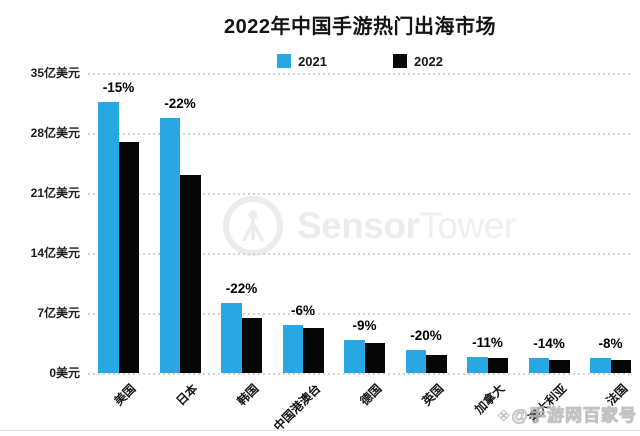 The height and width of the screenshot is (436, 640). Describe the element at coordinates (477, 364) in the screenshot. I see `bar-2021-加拿大` at that location.